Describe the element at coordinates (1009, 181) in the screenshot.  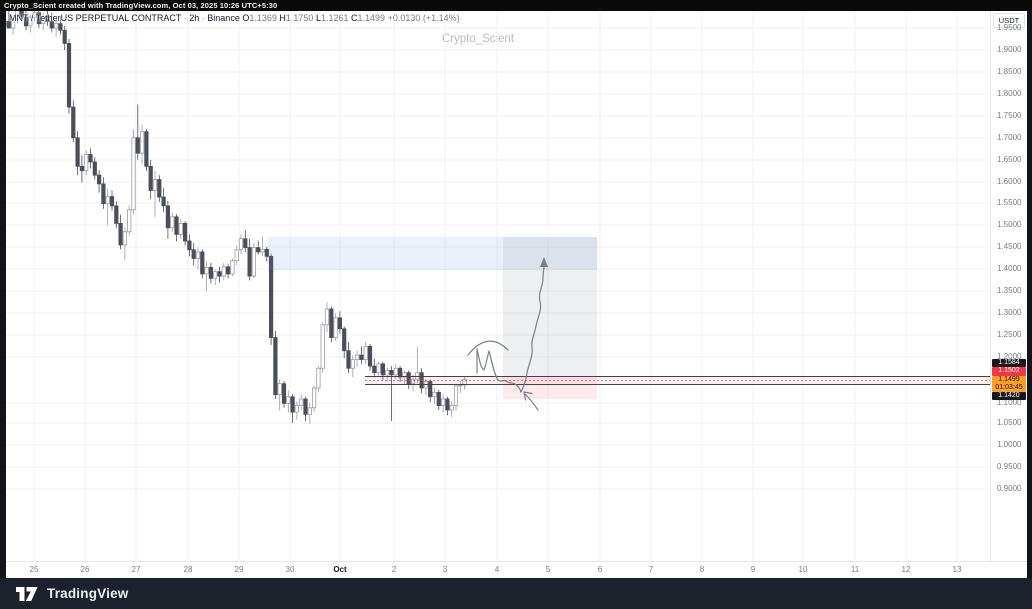
I see `price-tick-label: 1.6000` at that location.